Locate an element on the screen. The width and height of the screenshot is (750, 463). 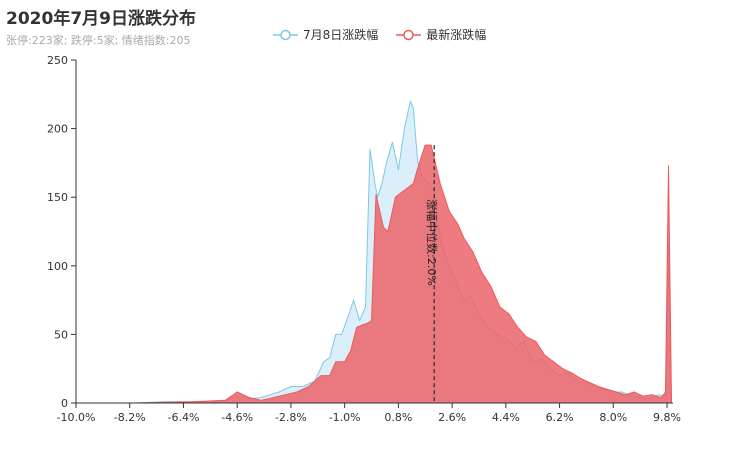
legend-item-latest: 最新涨跌幅 is located at coordinates (441, 34).